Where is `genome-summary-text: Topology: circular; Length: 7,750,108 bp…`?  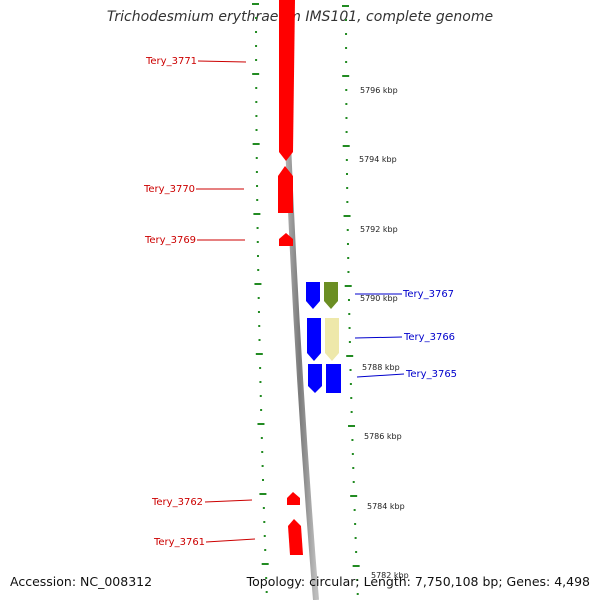
genome-summary-text: Topology: circular; Length: 7,750,108 bp… is located at coordinates (418, 581).